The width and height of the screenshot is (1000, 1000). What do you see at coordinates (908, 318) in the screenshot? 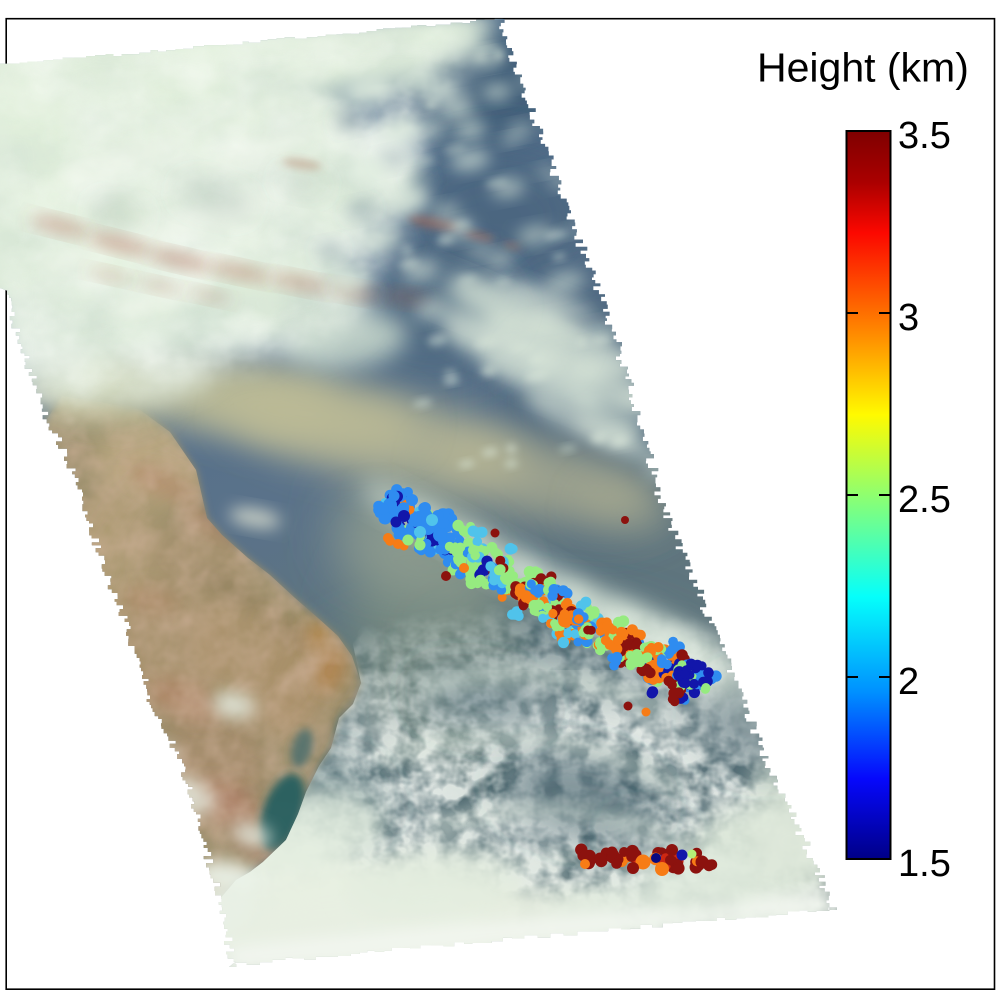
I see `svg-text: 3` at bounding box center [908, 318].